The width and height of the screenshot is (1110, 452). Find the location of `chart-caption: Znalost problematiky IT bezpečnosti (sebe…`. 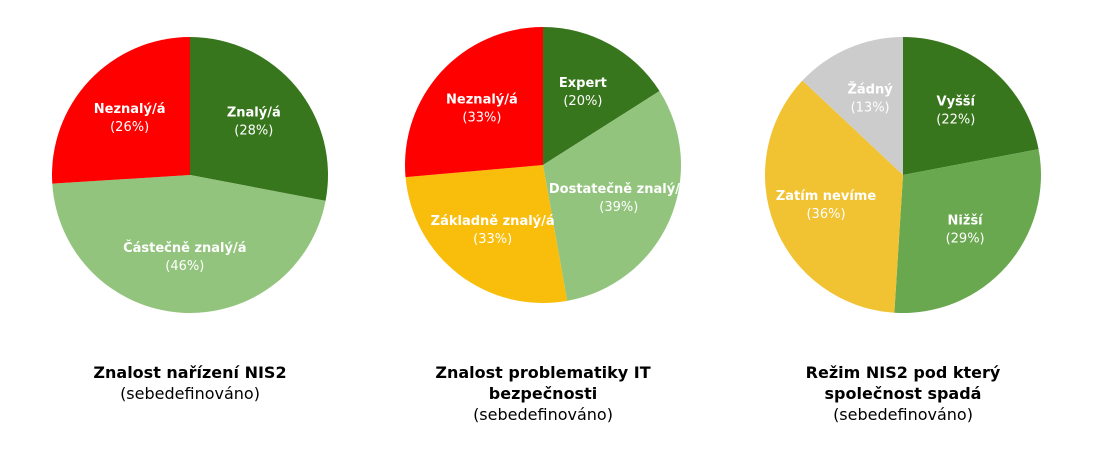

chart-caption: Znalost problematiky IT bezpečnosti (sebe… is located at coordinates (543, 393).